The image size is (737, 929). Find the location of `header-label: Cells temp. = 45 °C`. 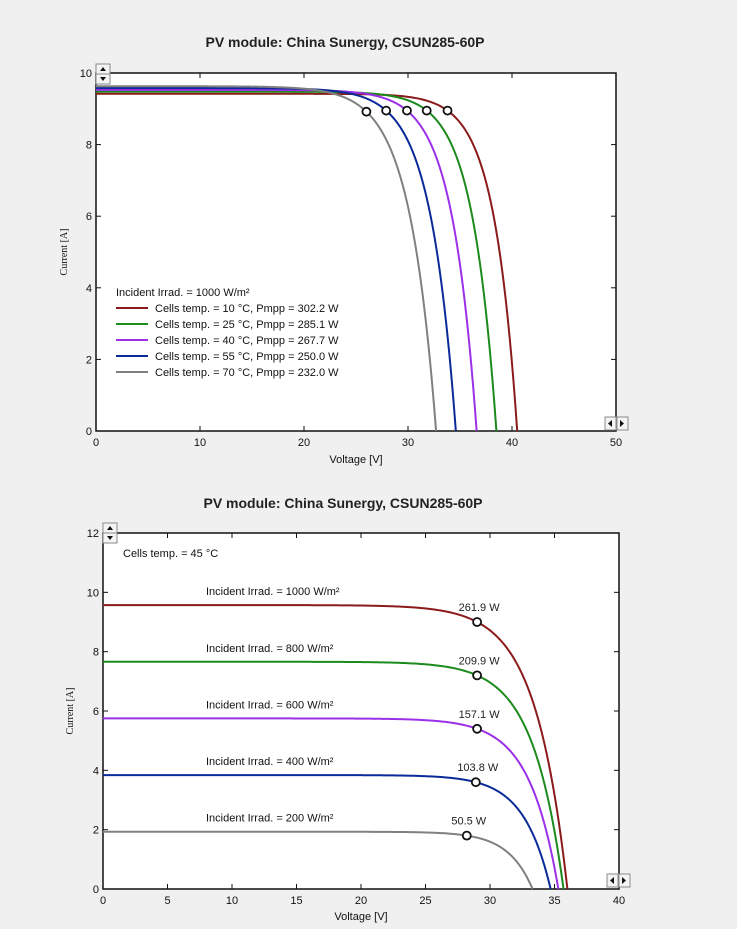

header-label: Cells temp. = 45 °C is located at coordinates (170, 554).